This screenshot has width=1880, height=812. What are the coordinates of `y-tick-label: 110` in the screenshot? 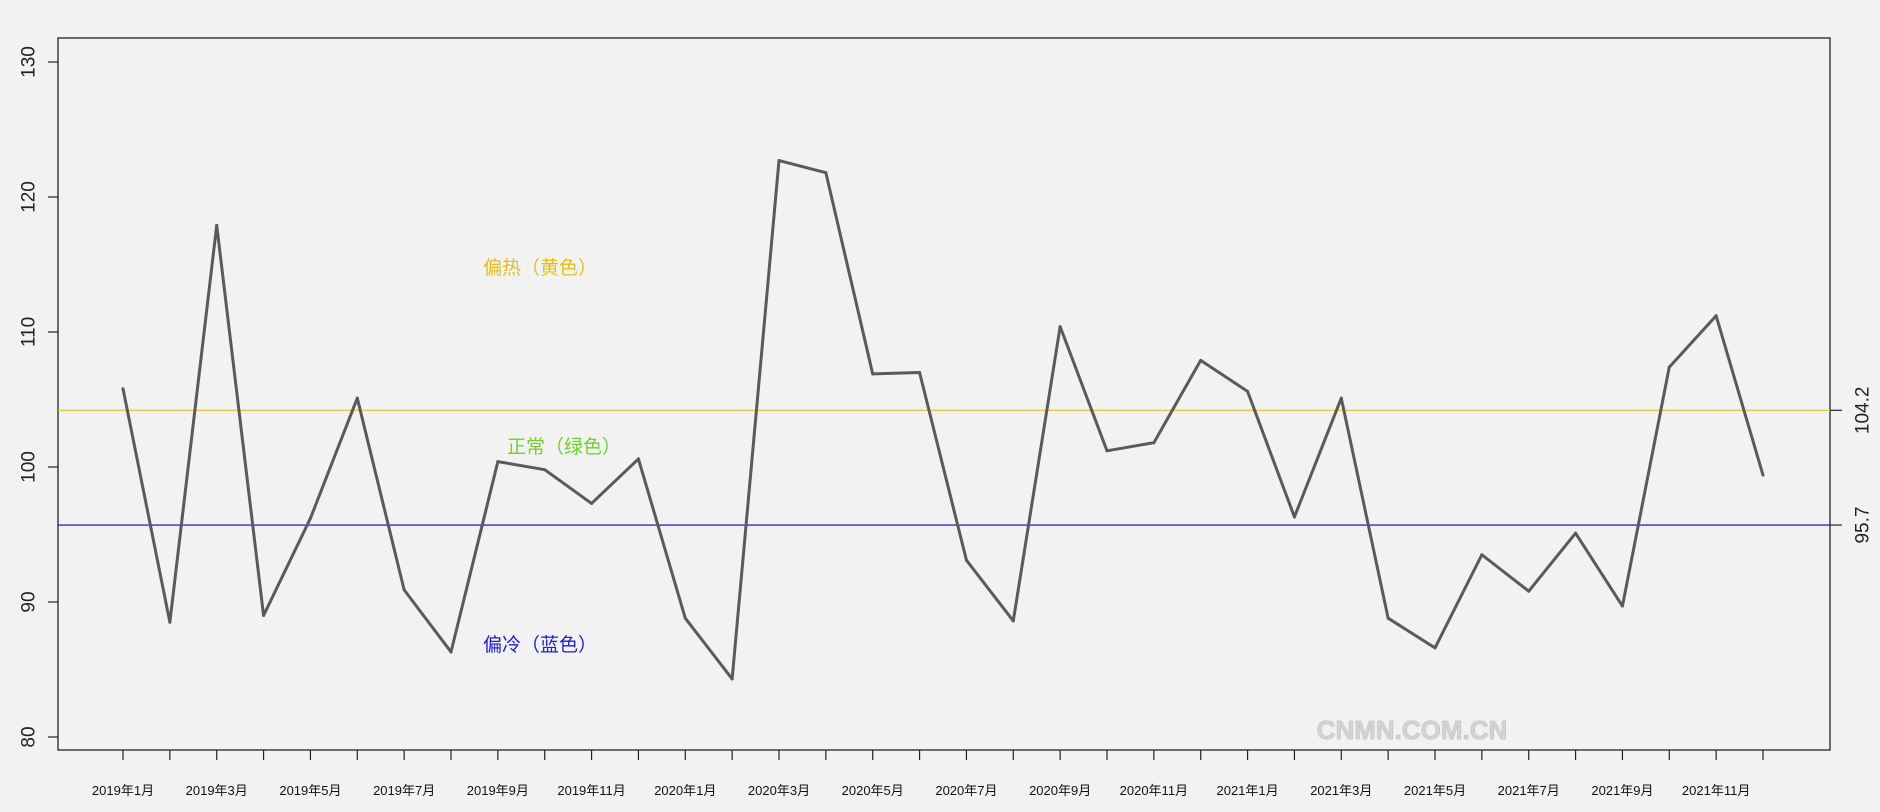 It's located at (29, 332).